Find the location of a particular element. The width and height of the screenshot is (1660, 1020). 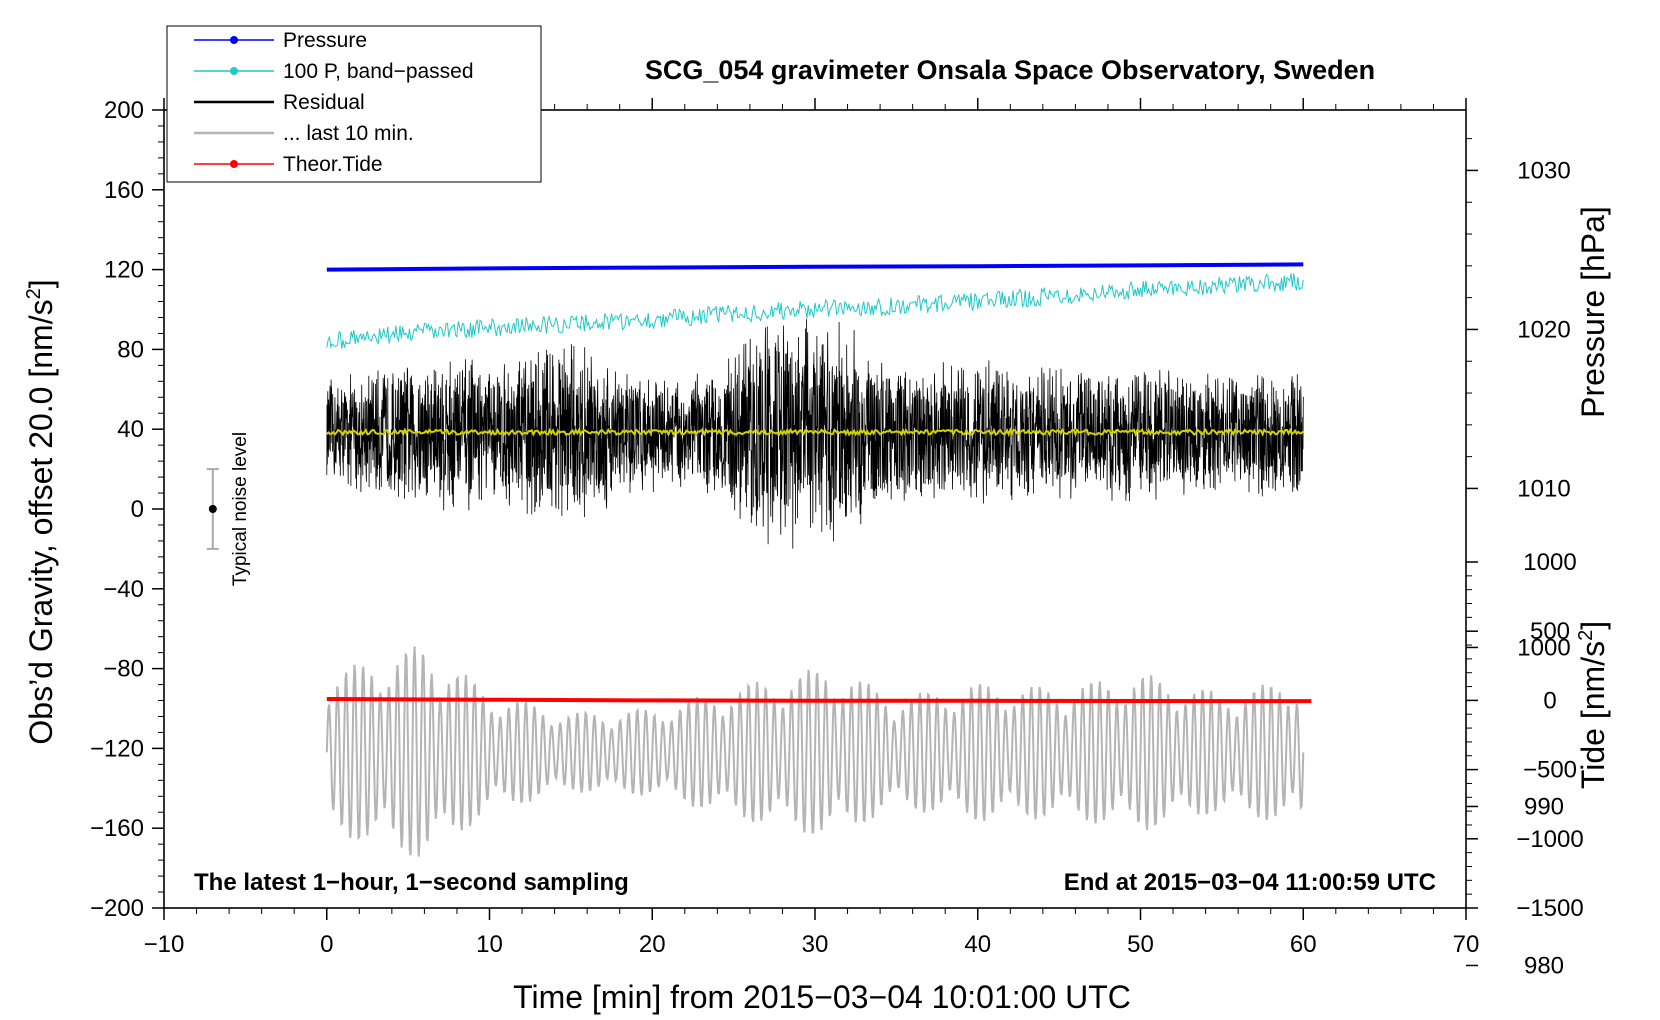

tide-tick-label: −1500 is located at coordinates (1549, 908).